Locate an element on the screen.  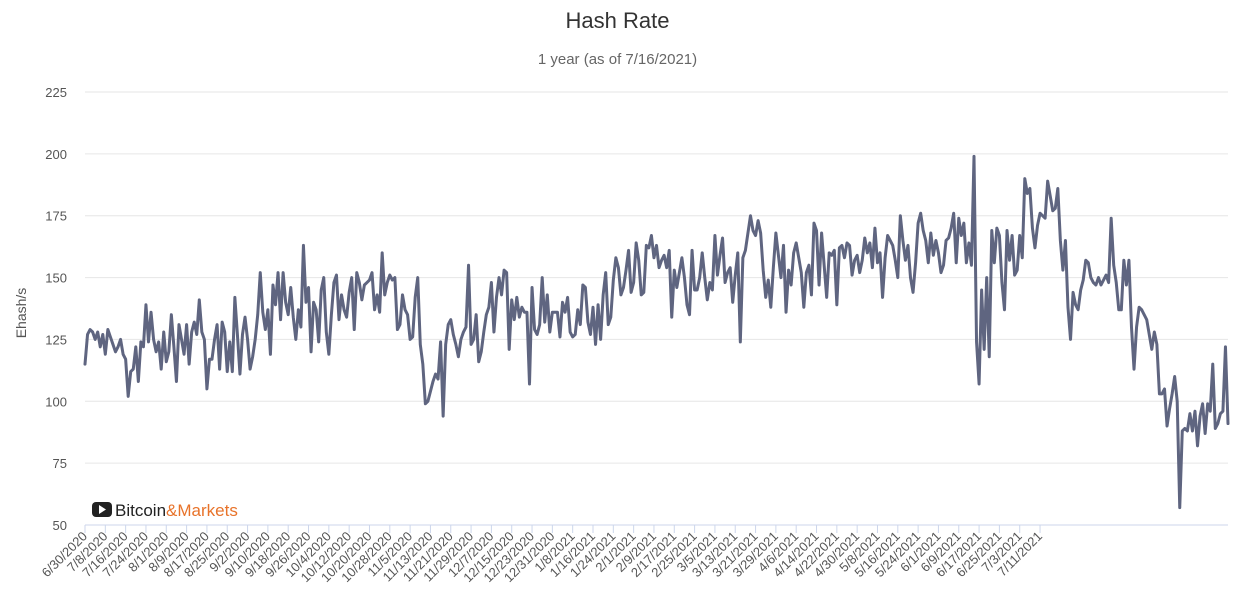
y-axis-ticks: 50 75 100 125 150 175 200 225 is located at coordinates (56, 309).